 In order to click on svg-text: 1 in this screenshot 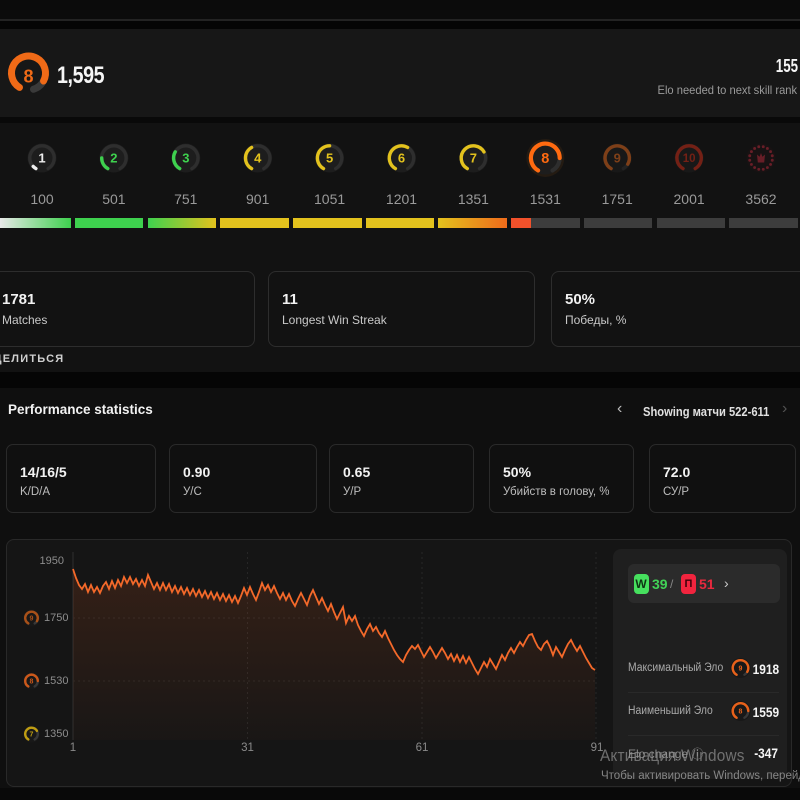, I will do `click(41, 158)`.